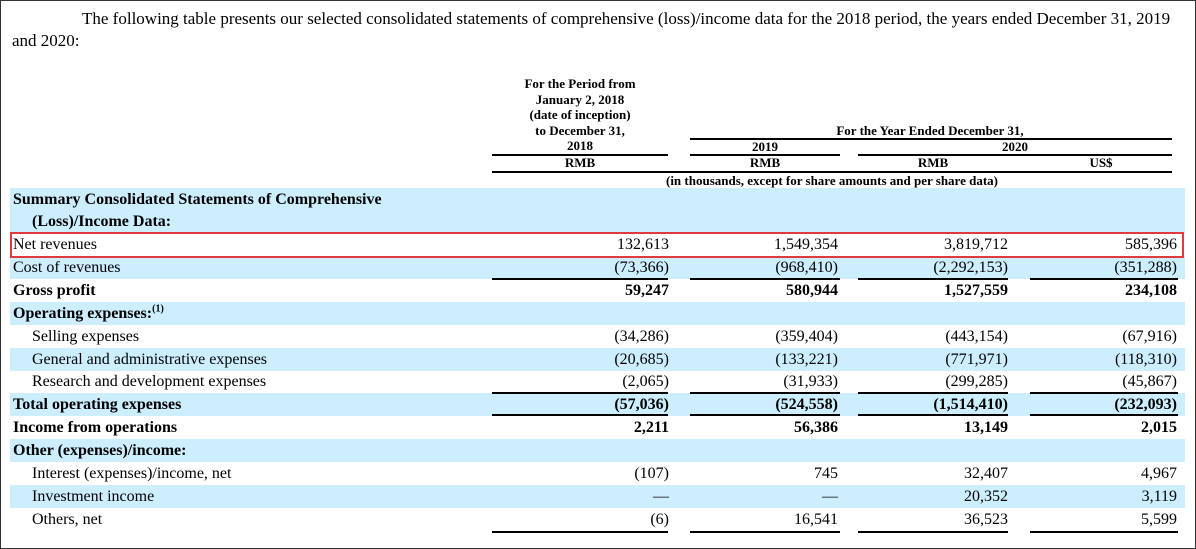 The width and height of the screenshot is (1196, 549). I want to click on row-label: Net revenues, so click(55, 244).